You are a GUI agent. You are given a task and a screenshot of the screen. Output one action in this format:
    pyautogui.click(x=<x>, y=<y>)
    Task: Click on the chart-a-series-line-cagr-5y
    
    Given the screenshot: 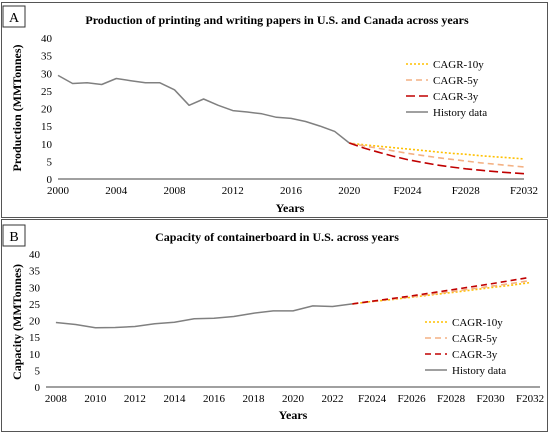 What is the action you would take?
    pyautogui.click(x=437, y=155)
    